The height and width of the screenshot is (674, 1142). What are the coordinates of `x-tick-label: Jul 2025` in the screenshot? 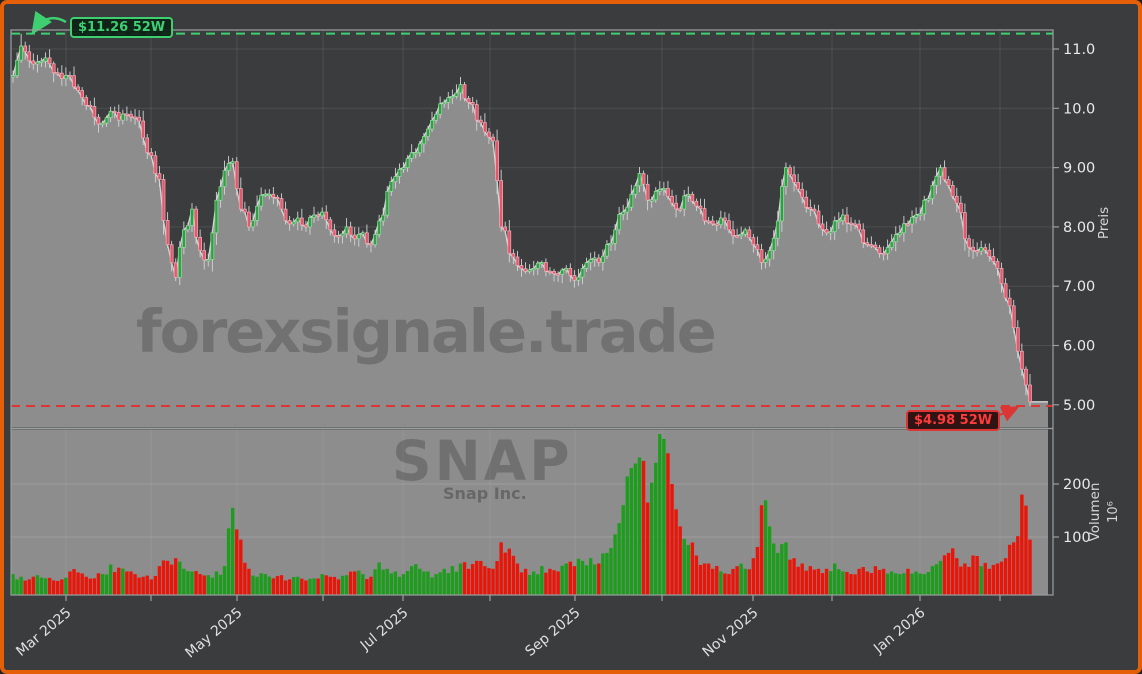 It's located at (384, 630).